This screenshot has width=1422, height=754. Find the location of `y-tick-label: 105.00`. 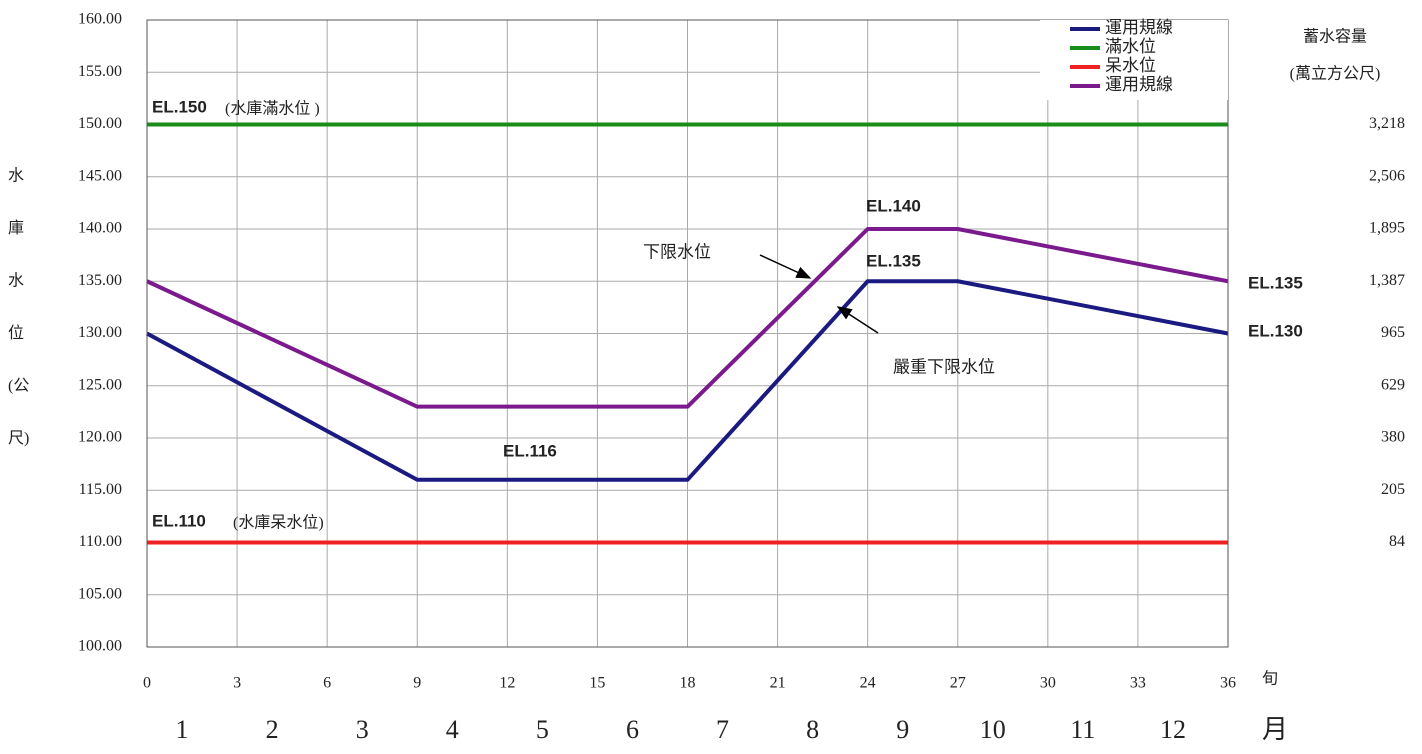

y-tick-label: 105.00 is located at coordinates (100, 593).